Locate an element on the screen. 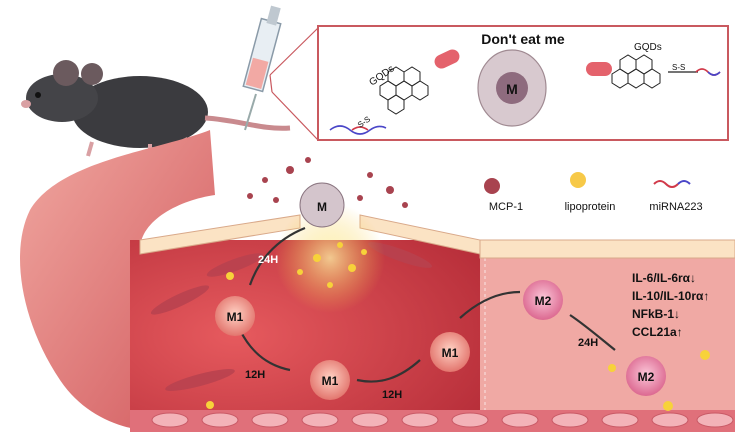  time-24h-b: 24H is located at coordinates (588, 343).